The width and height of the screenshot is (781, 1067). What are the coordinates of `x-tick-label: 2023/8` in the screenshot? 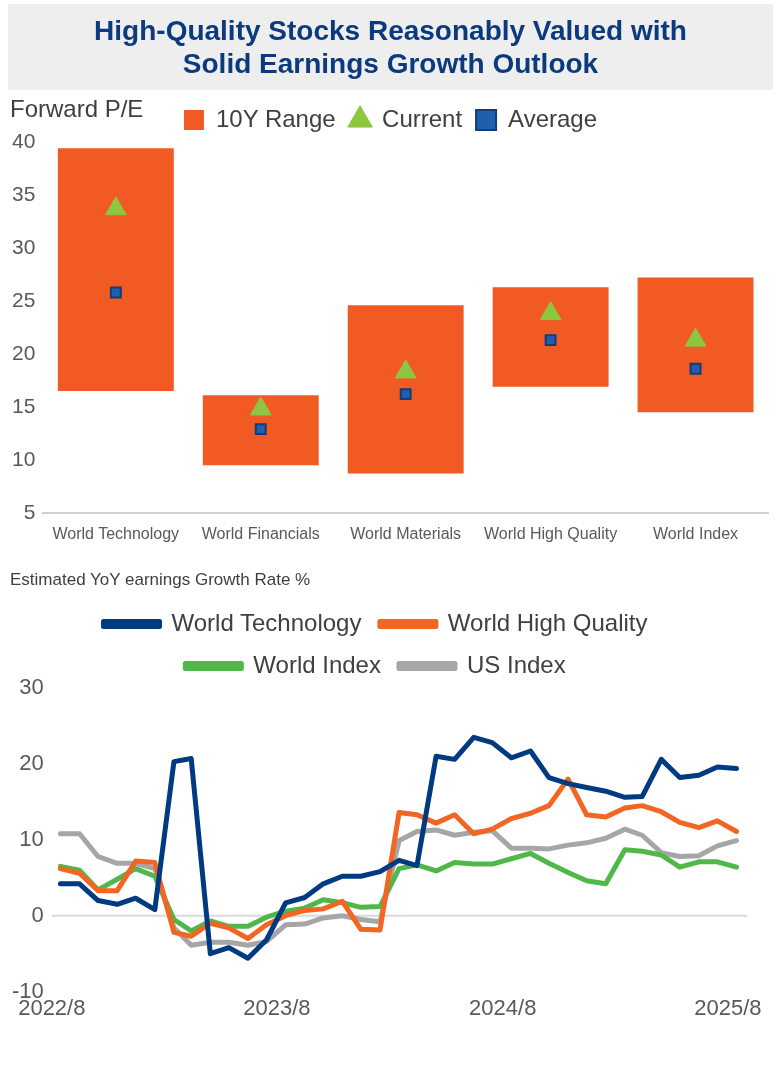 It's located at (277, 1007).